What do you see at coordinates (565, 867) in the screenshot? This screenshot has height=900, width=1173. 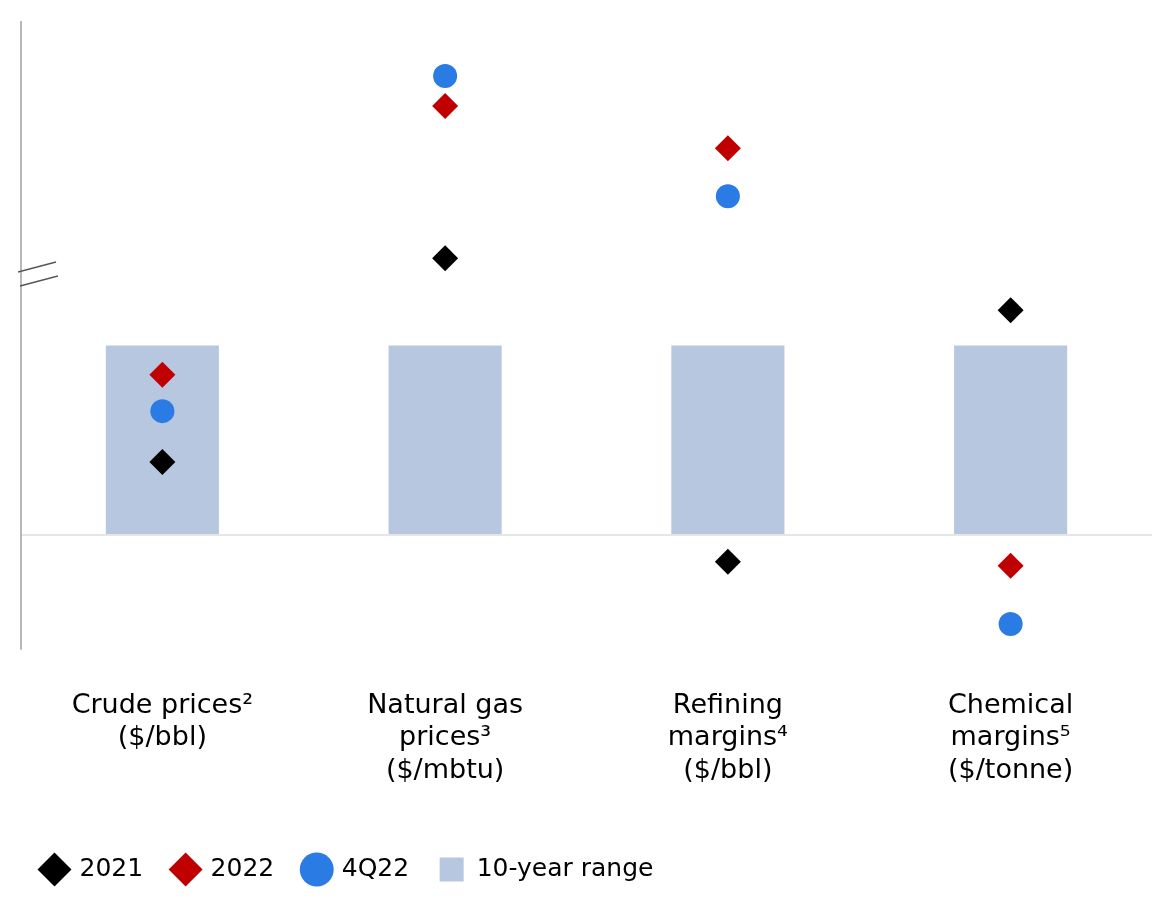 I see `legend-label: 10-year range` at bounding box center [565, 867].